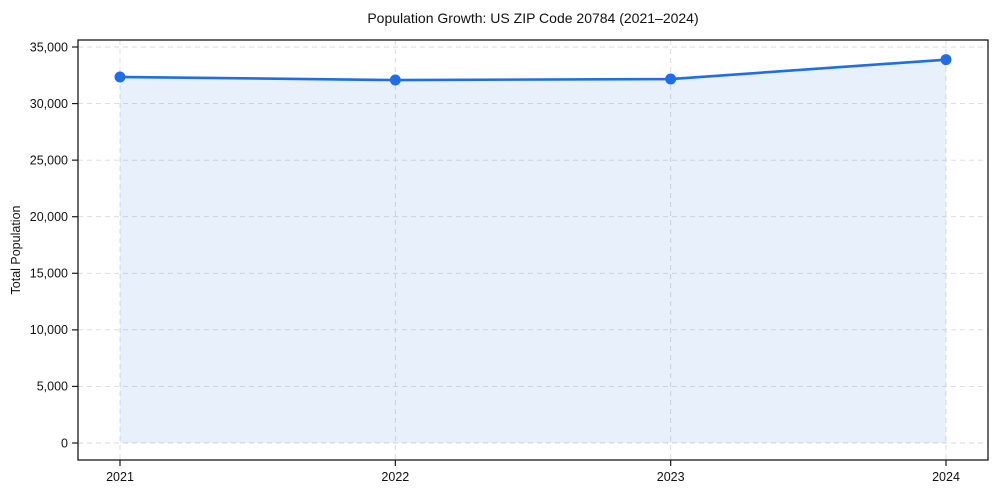 The height and width of the screenshot is (500, 1000). Describe the element at coordinates (671, 477) in the screenshot. I see `x-tick-label: 2023` at that location.